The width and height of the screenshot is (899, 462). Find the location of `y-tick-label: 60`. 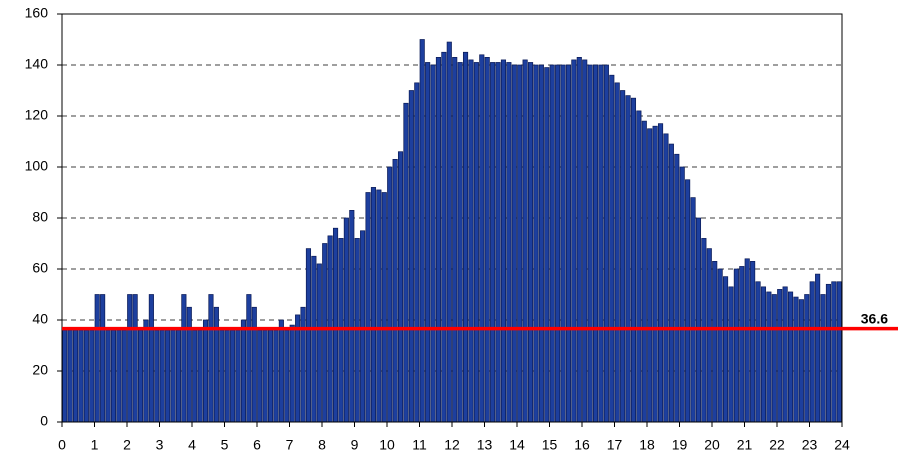

y-tick-label: 60 is located at coordinates (40, 268).